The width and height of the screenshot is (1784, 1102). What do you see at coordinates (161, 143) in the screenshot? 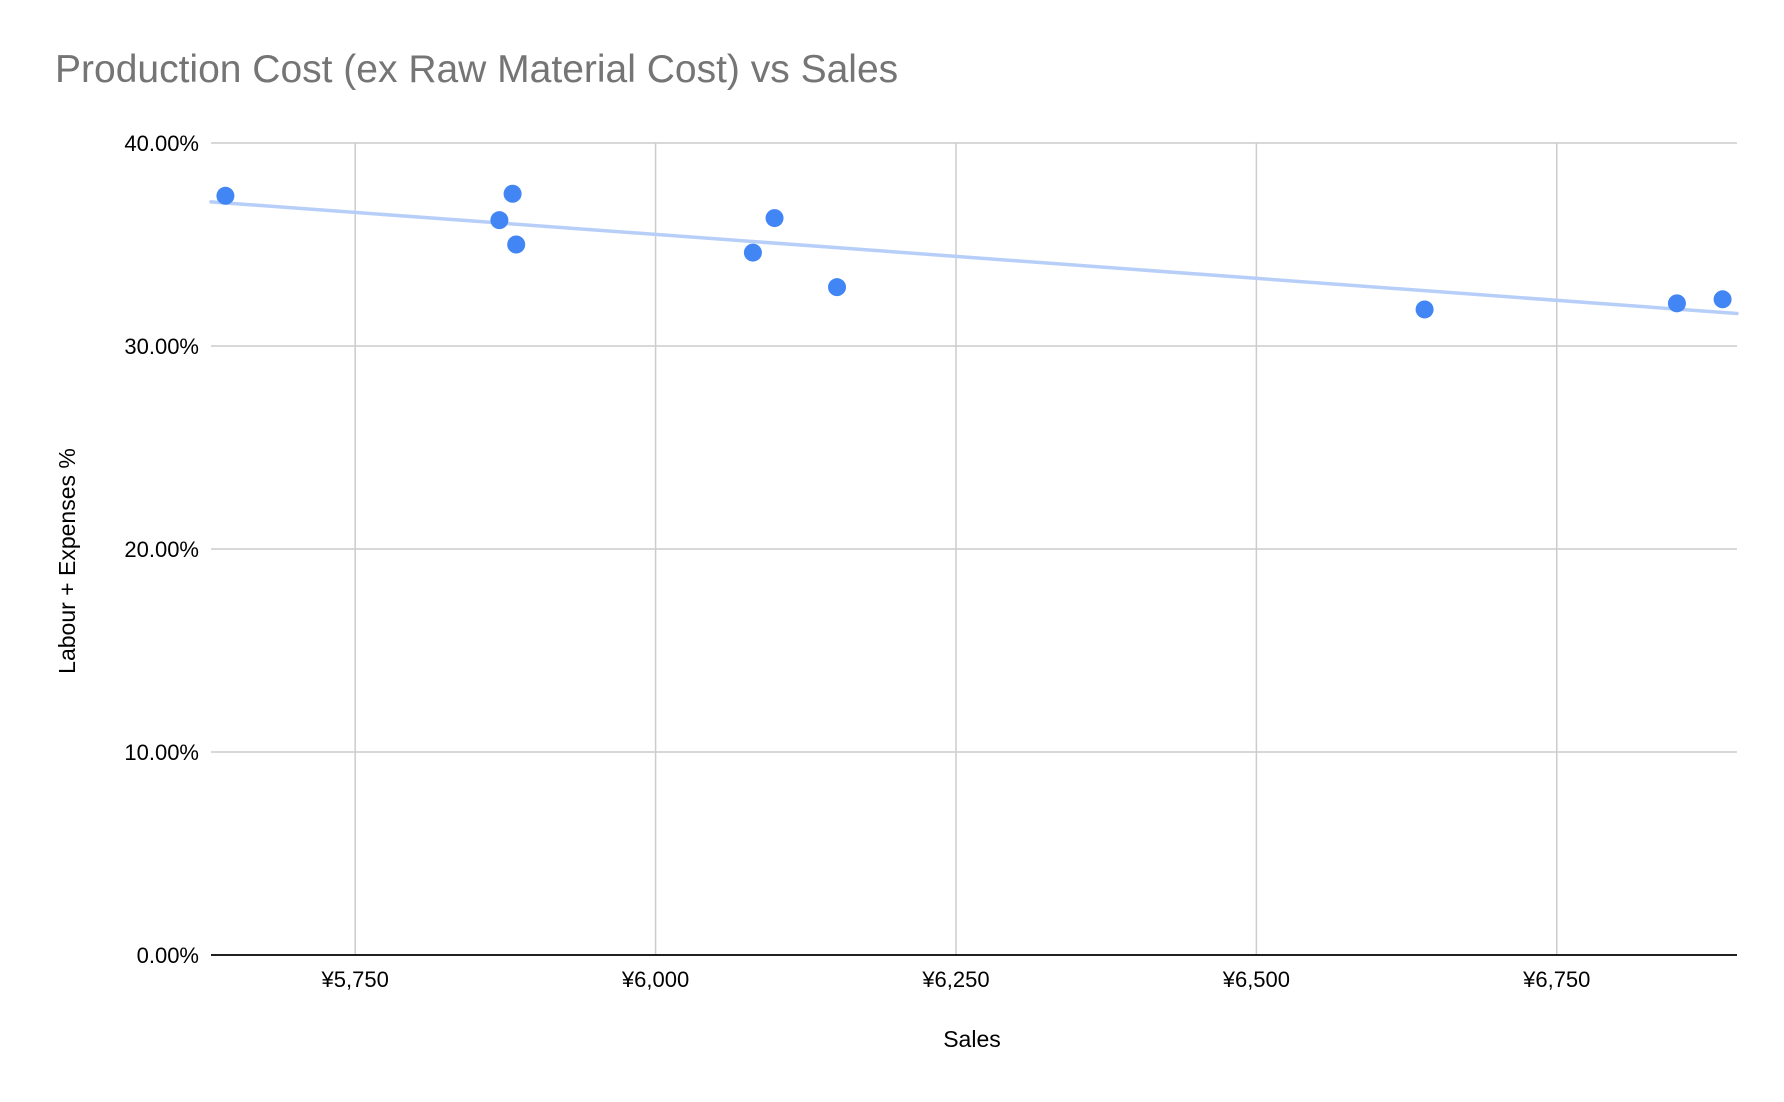
I see `y-tick-label: 40.00%` at bounding box center [161, 143].